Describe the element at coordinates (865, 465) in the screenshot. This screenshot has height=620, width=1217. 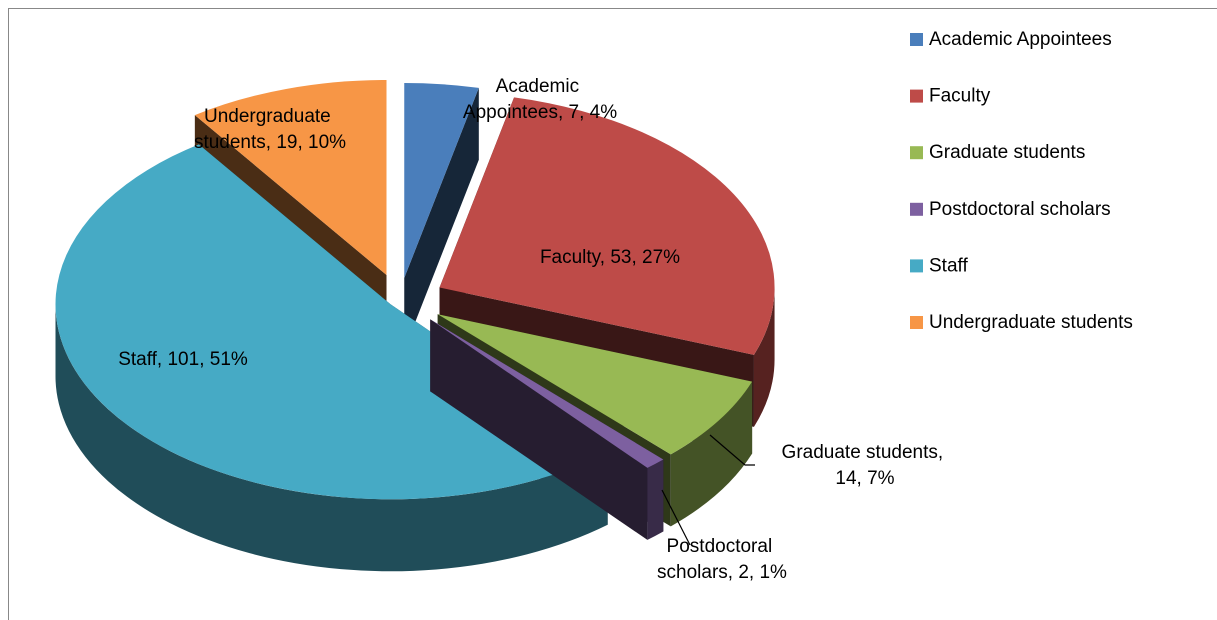
I see `data-label: Graduate students, 14, 7%` at that location.